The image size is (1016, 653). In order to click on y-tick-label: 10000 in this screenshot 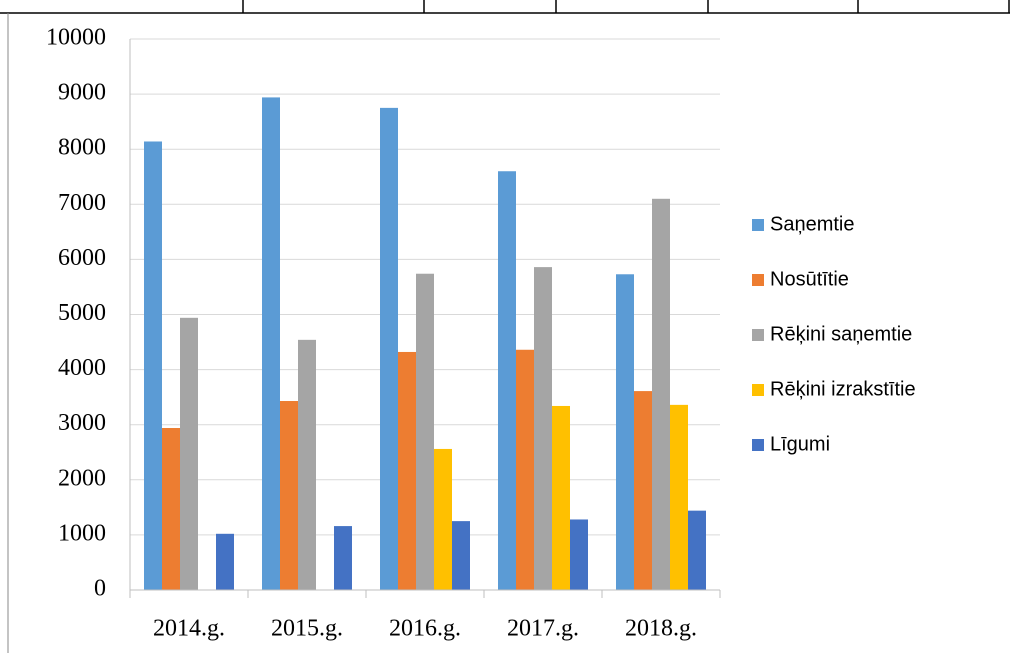, I will do `click(76, 38)`.